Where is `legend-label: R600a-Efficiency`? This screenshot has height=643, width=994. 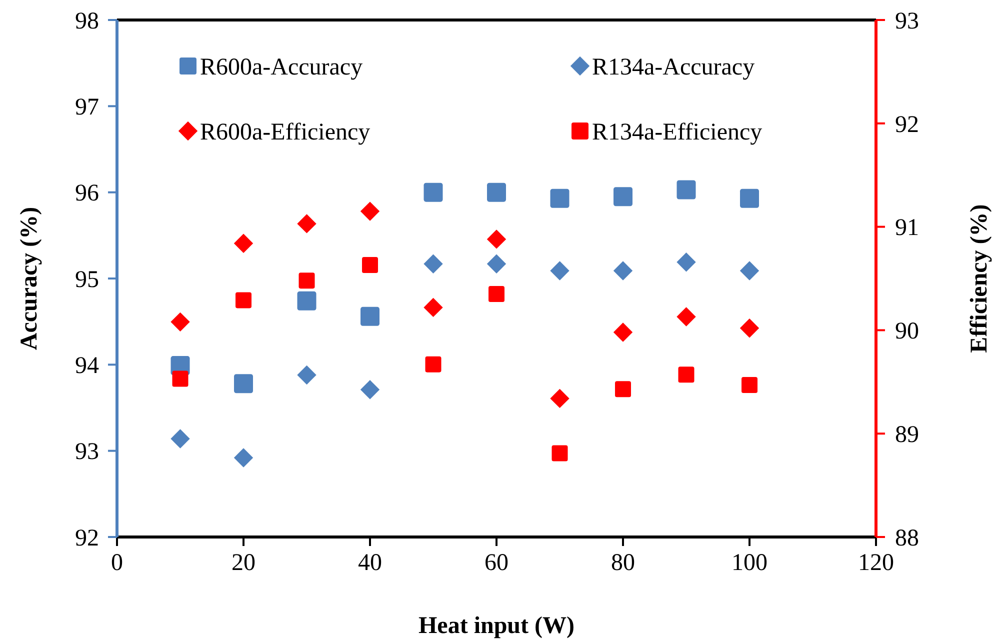 legend-label: R600a-Efficiency is located at coordinates (285, 132).